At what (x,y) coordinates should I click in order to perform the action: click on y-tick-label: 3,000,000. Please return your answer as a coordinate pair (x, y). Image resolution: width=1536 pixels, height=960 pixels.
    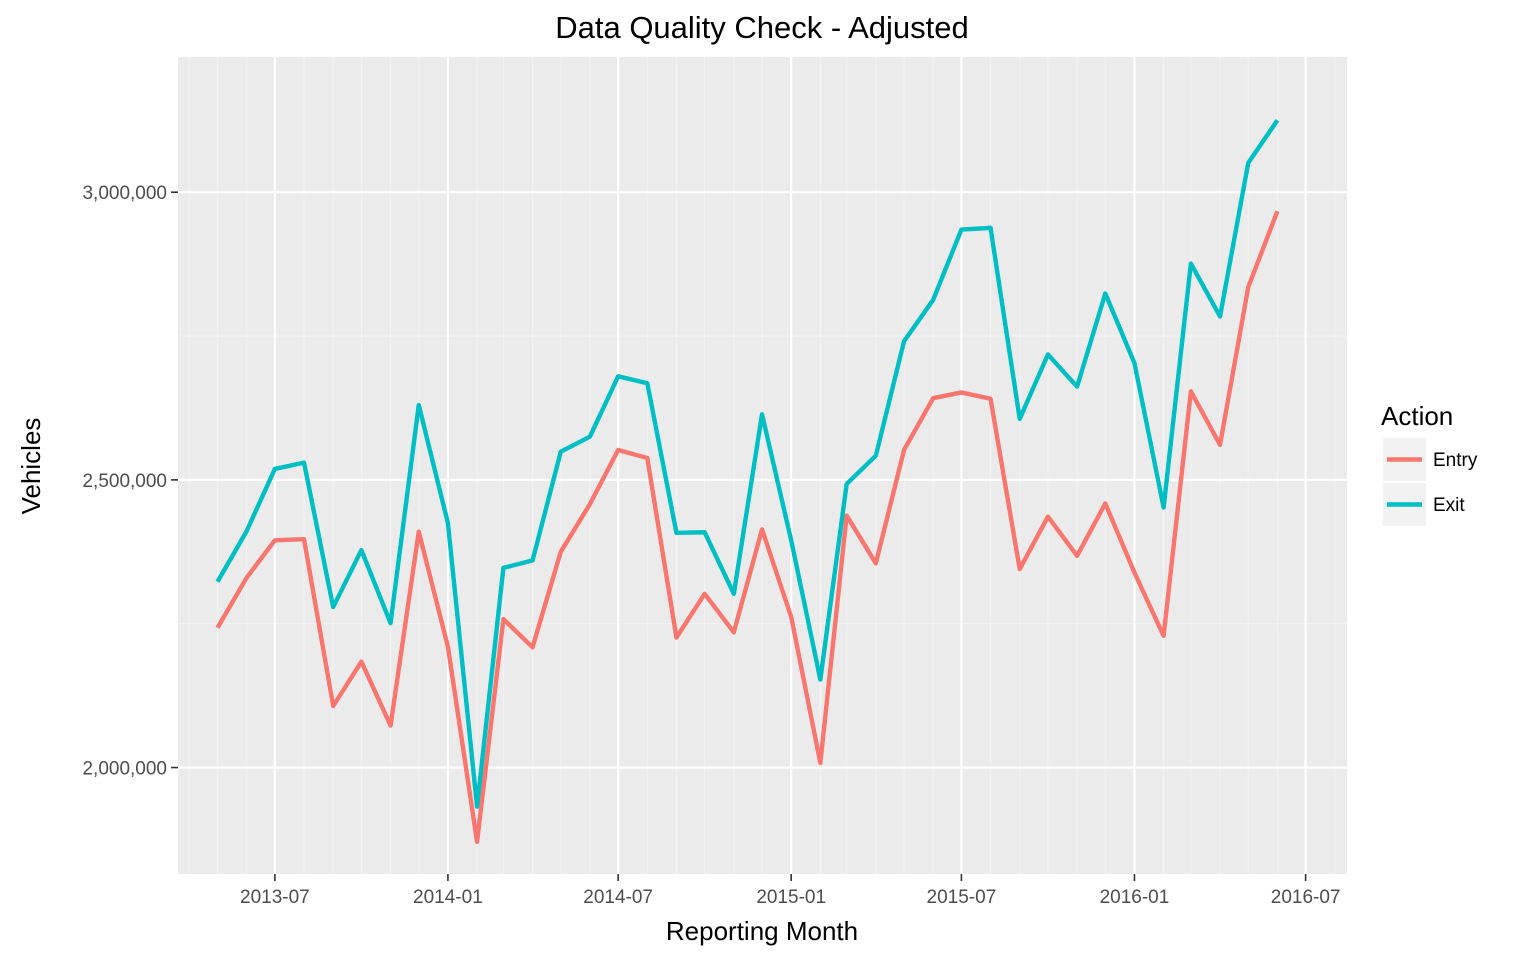
    Looking at the image, I should click on (124, 193).